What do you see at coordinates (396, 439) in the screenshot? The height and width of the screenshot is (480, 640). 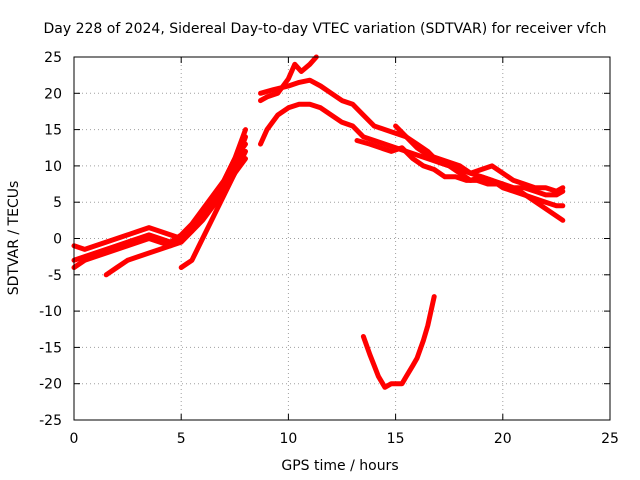 I see `x-tick-label: 15` at bounding box center [396, 439].